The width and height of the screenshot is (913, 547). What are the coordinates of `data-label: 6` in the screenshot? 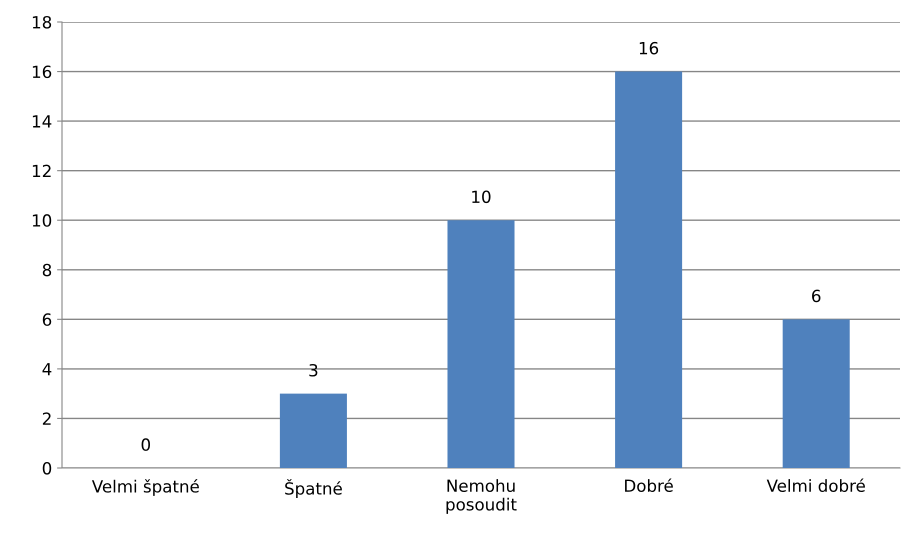 It's located at (816, 296).